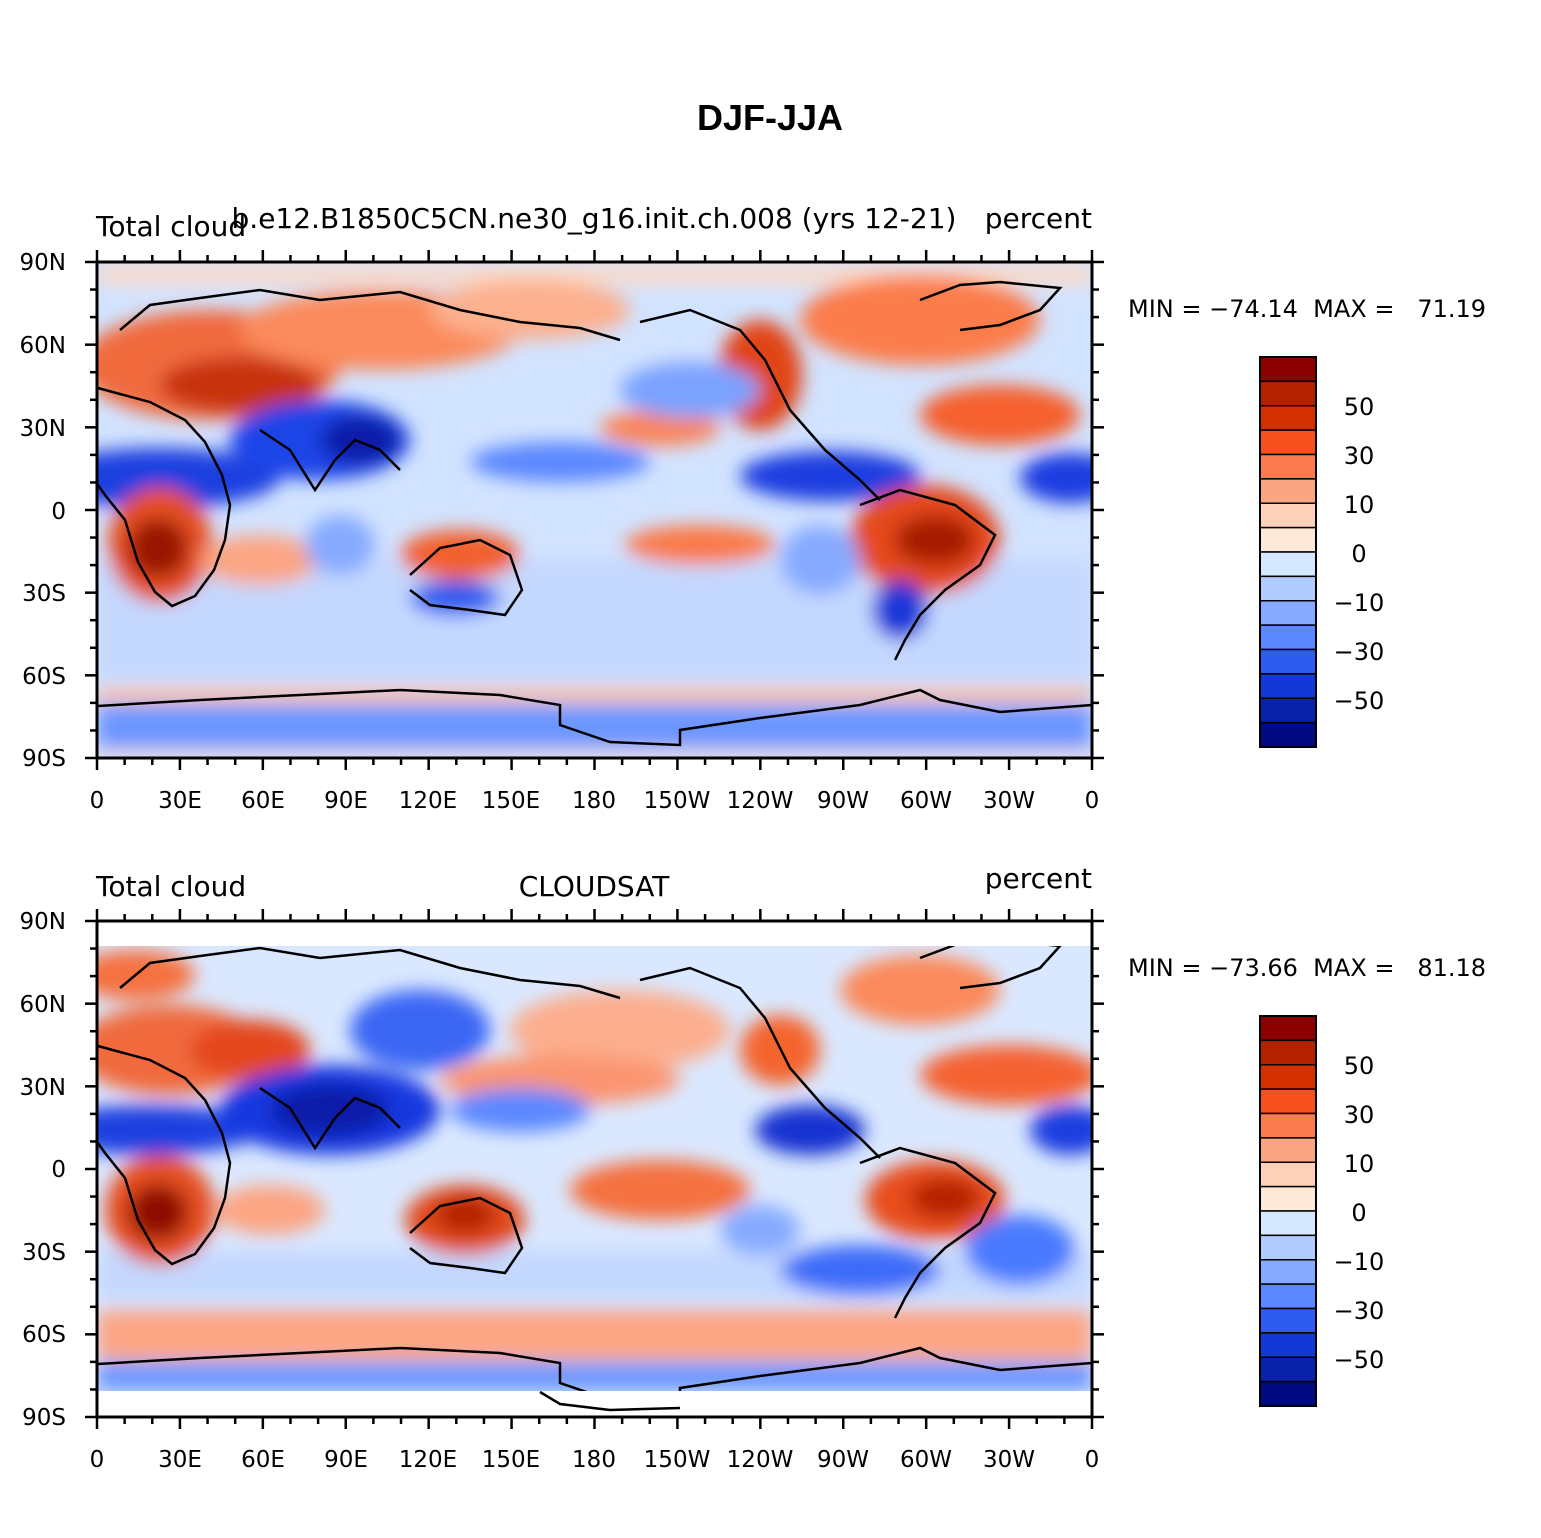  Describe the element at coordinates (1359, 1311) in the screenshot. I see `colorbar-label: −30` at that location.